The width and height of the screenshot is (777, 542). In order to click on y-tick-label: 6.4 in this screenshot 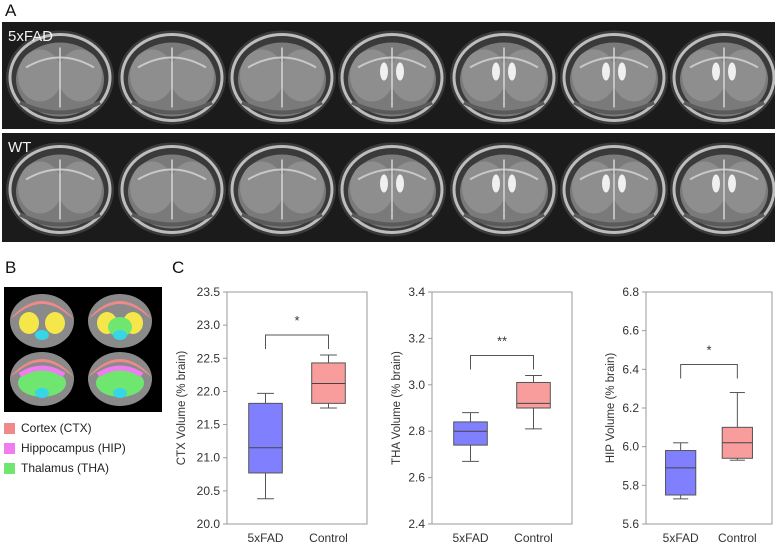, I will do `click(630, 369)`.